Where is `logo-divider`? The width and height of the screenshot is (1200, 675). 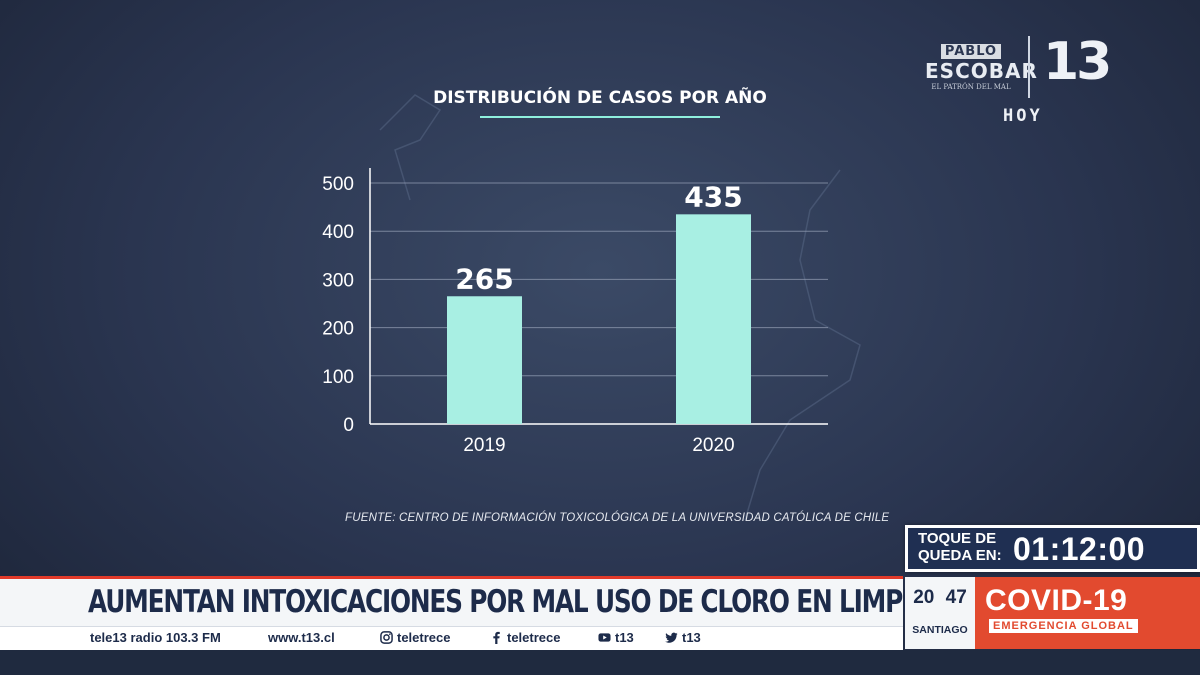
logo-divider is located at coordinates (1029, 67).